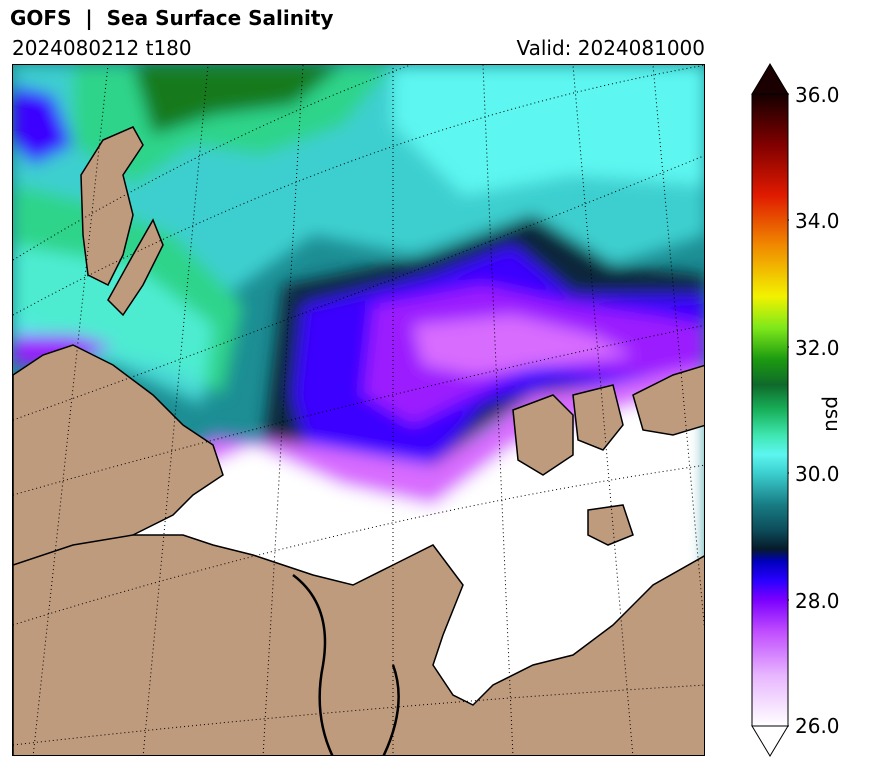 The width and height of the screenshot is (883, 767). What do you see at coordinates (817, 95) in the screenshot?
I see `colorbar-tick-label: 36.0` at bounding box center [817, 95].